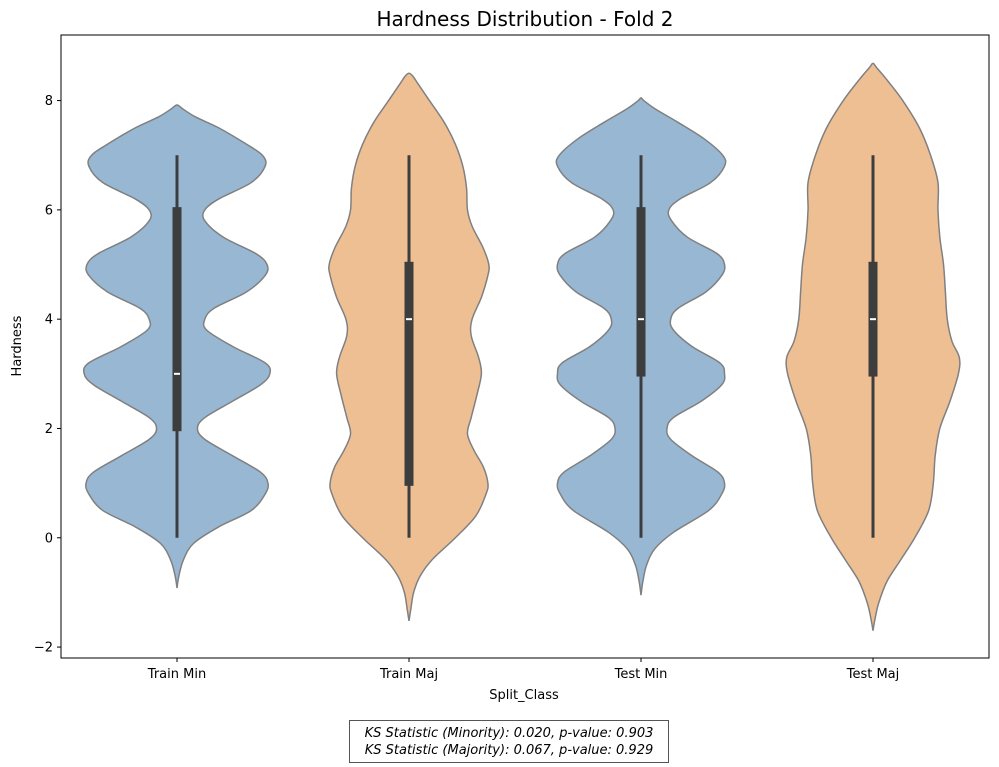 Image resolution: width=999 pixels, height=767 pixels. Describe the element at coordinates (524, 695) in the screenshot. I see `x-axis-label: Split_Class` at that location.